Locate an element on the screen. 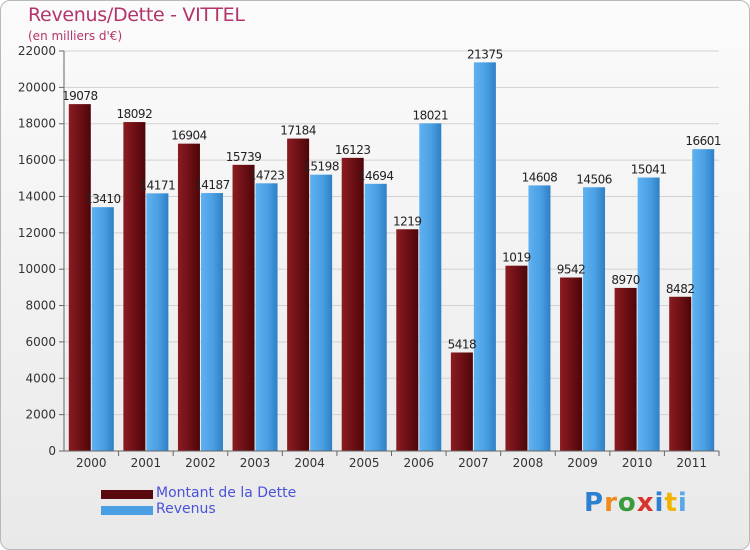 The width and height of the screenshot is (750, 550). y-tick-label: 10000 is located at coordinates (37, 269).